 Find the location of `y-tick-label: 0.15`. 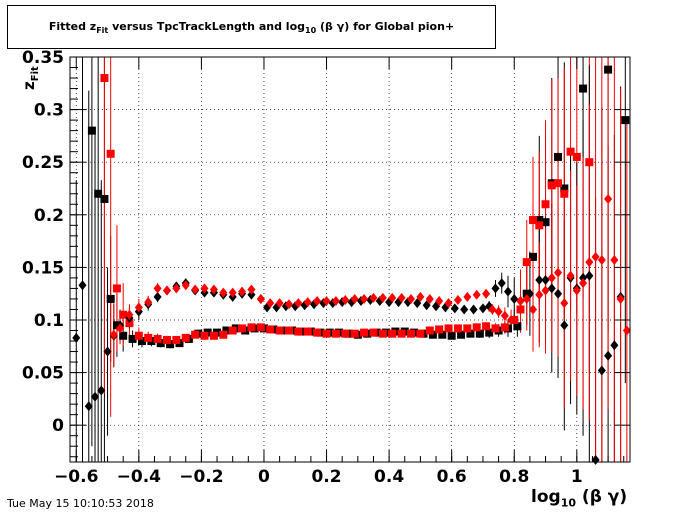

y-tick-label: 0.15 is located at coordinates (43, 268).